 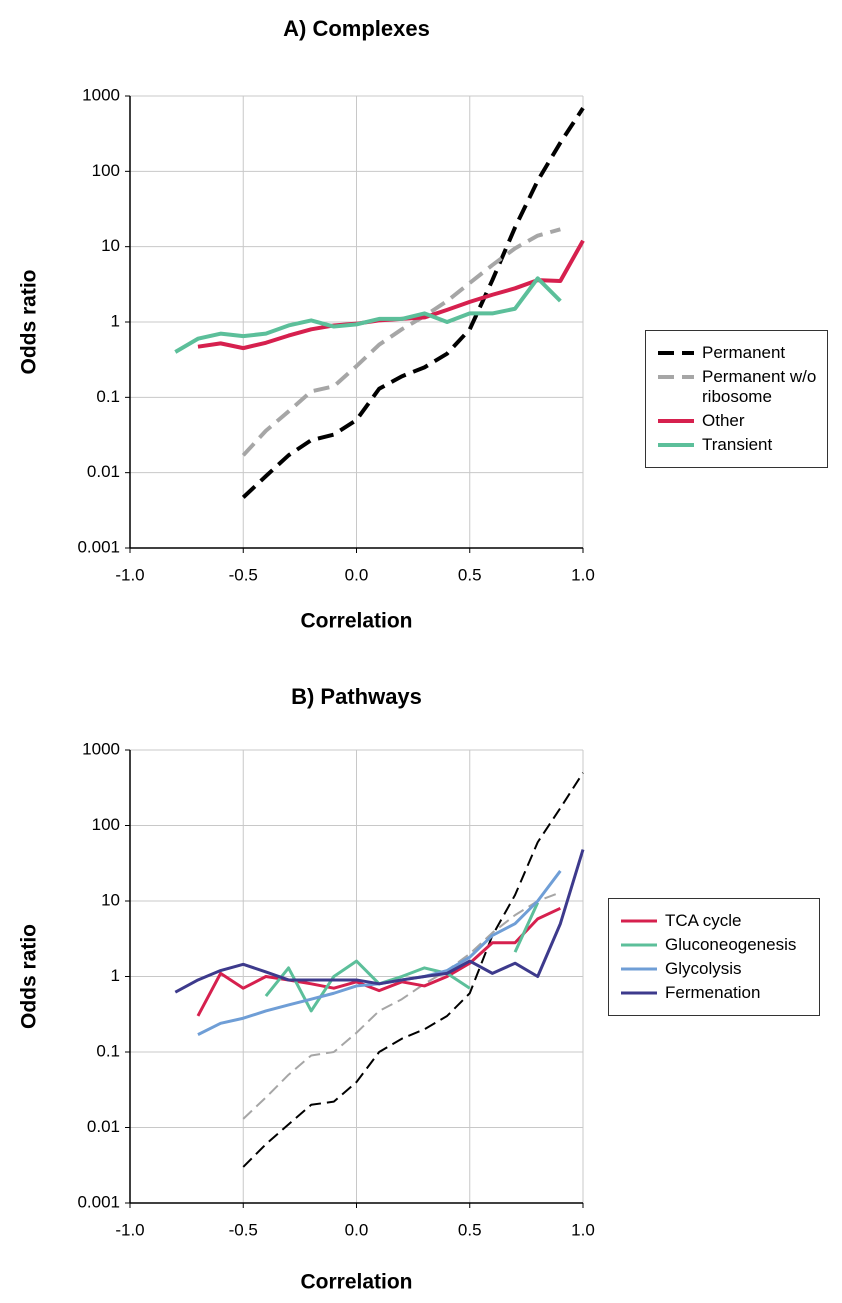 I want to click on legend-label: Permanent, so click(x=744, y=352).